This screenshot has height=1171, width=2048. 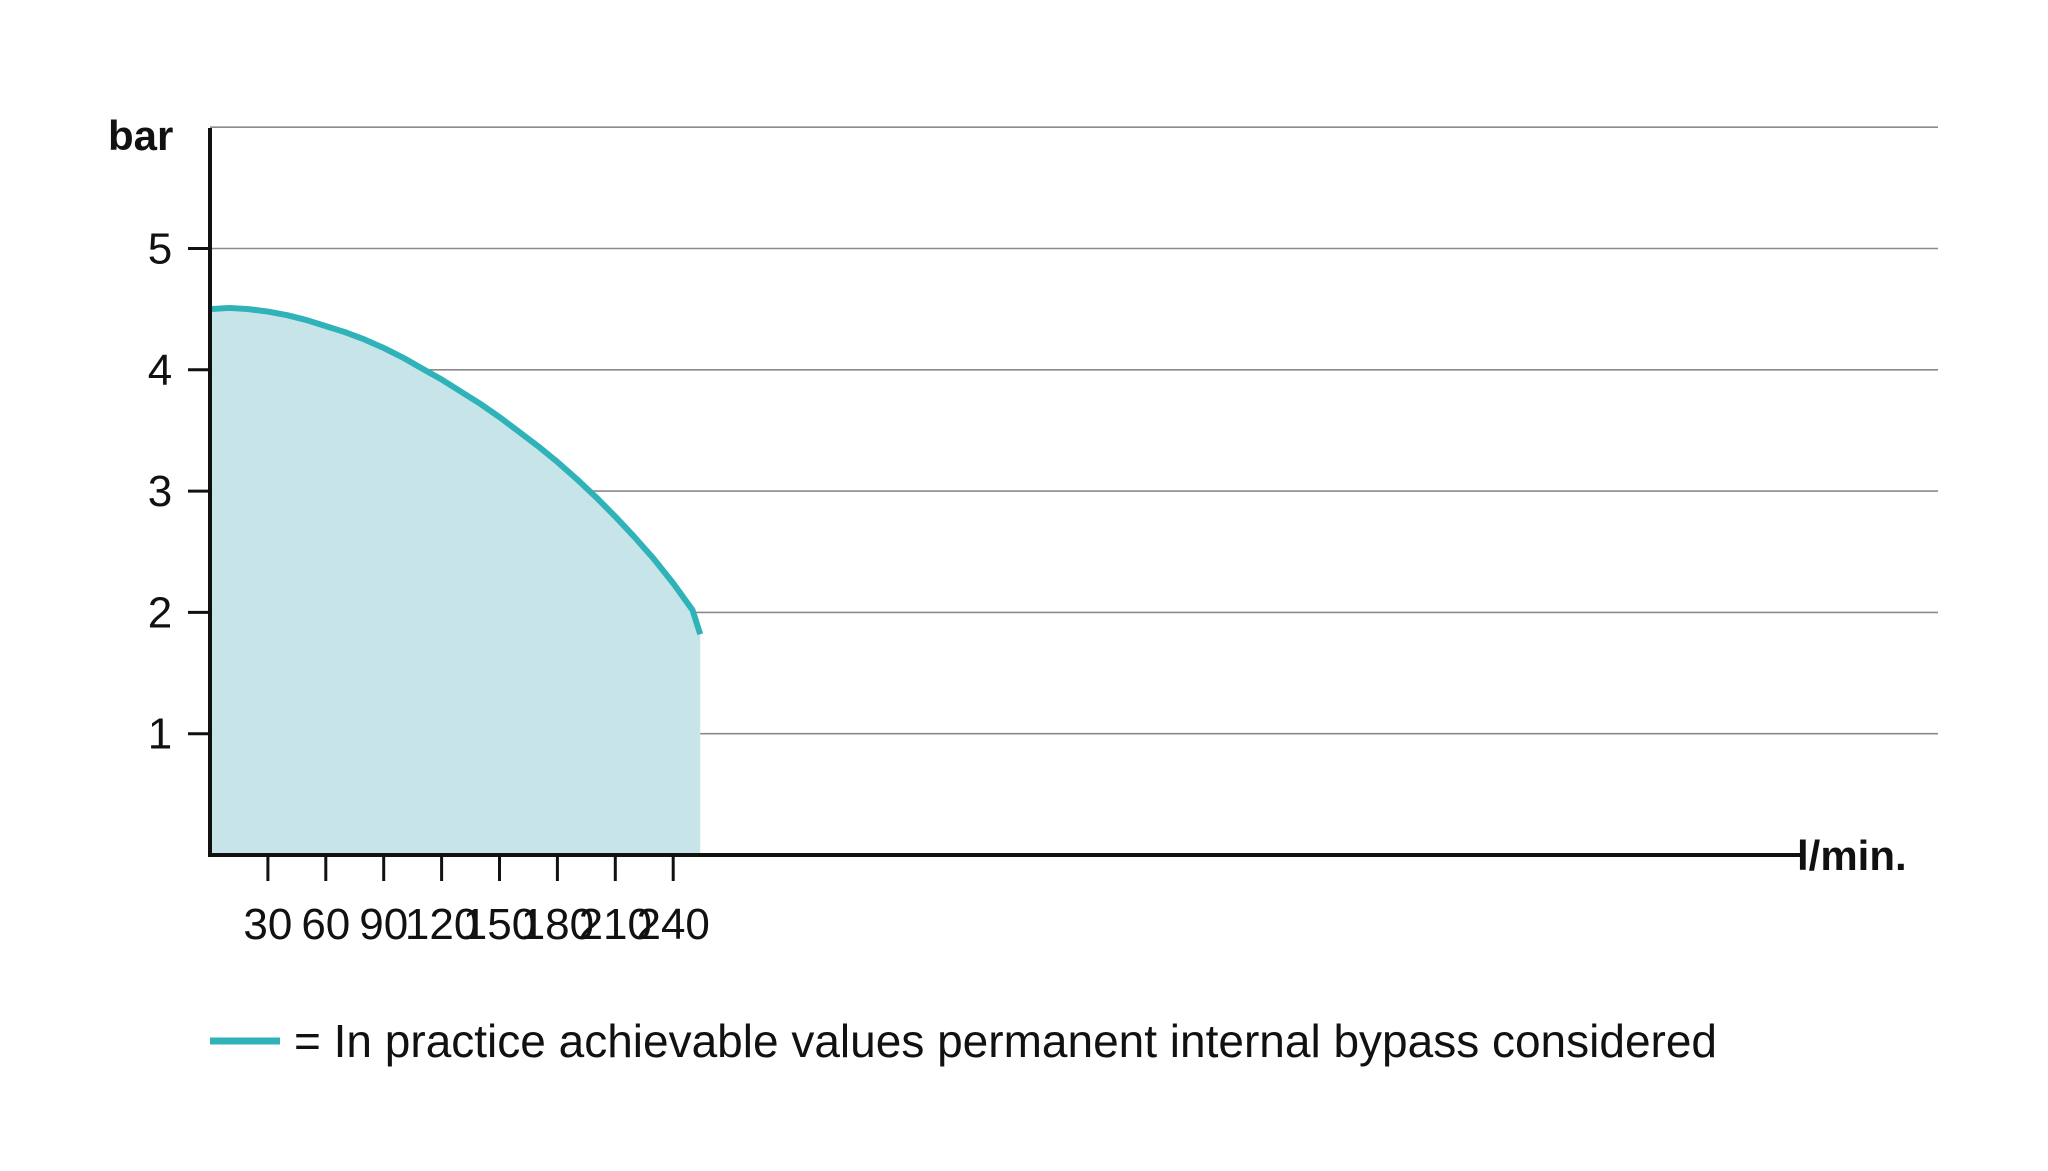 I want to click on series-line, so click(x=456, y=470).